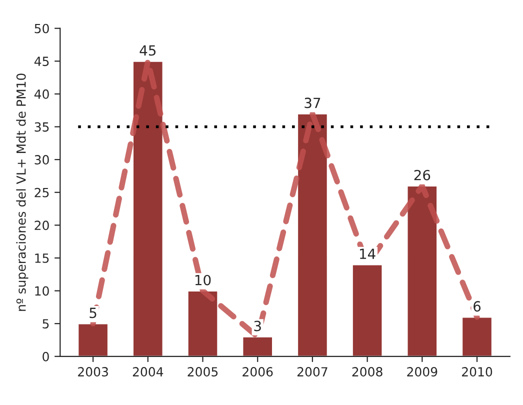 The height and width of the screenshot is (405, 523). What do you see at coordinates (41, 225) in the screenshot?
I see `y-tick-label: 20` at bounding box center [41, 225].